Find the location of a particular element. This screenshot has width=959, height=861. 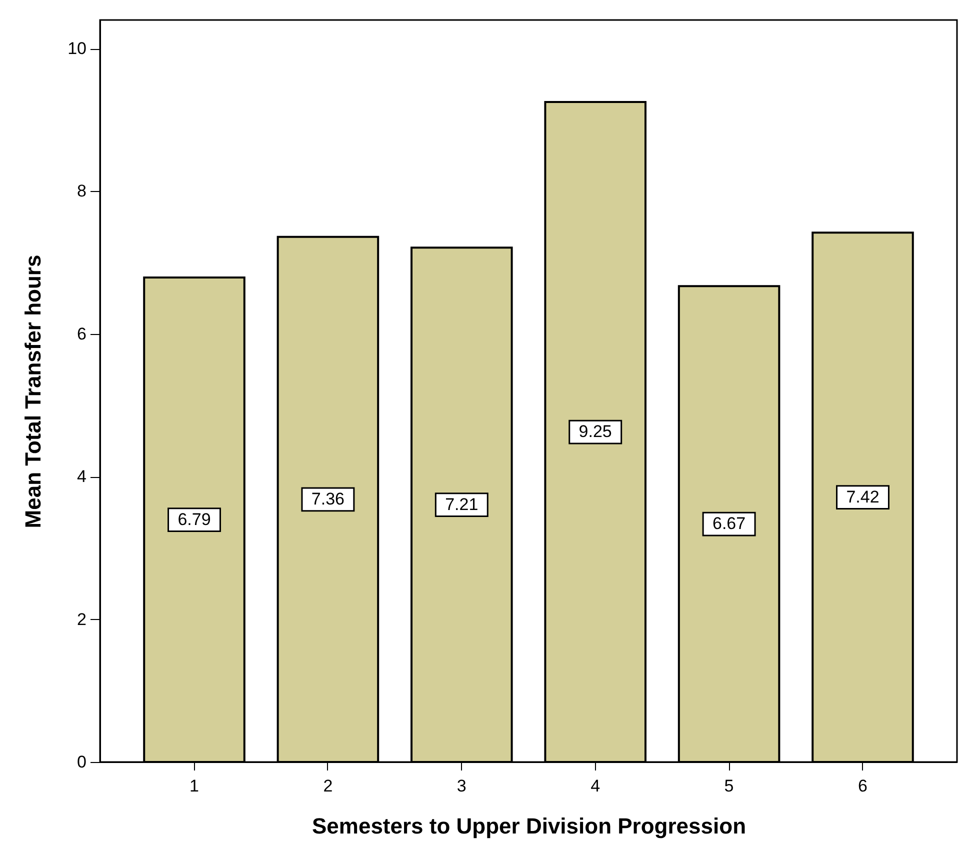

y-tick-label: 0 is located at coordinates (81, 762).